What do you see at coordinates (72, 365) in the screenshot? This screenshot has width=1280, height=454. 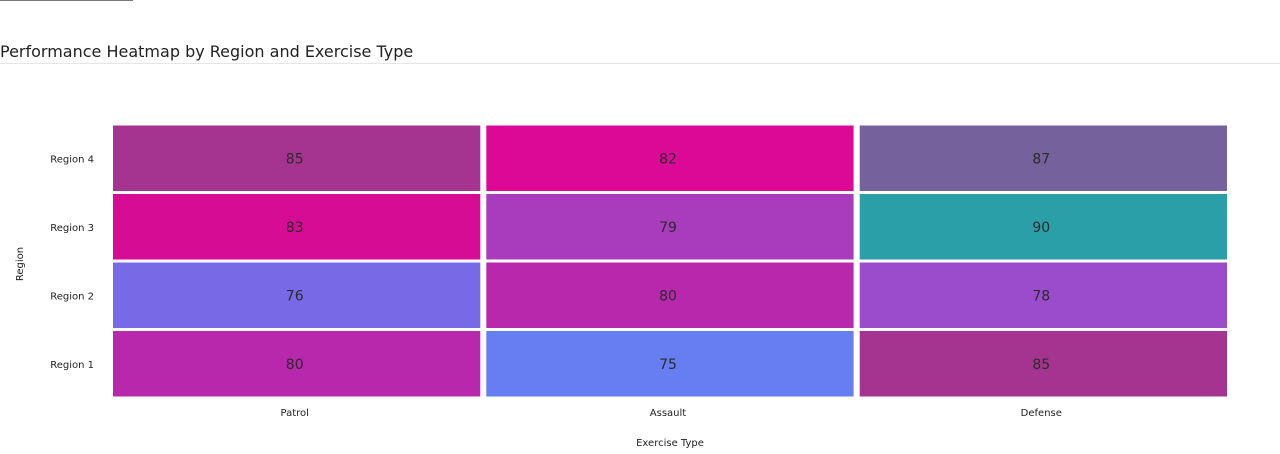 I see `y-tick-label: Region 1` at bounding box center [72, 365].